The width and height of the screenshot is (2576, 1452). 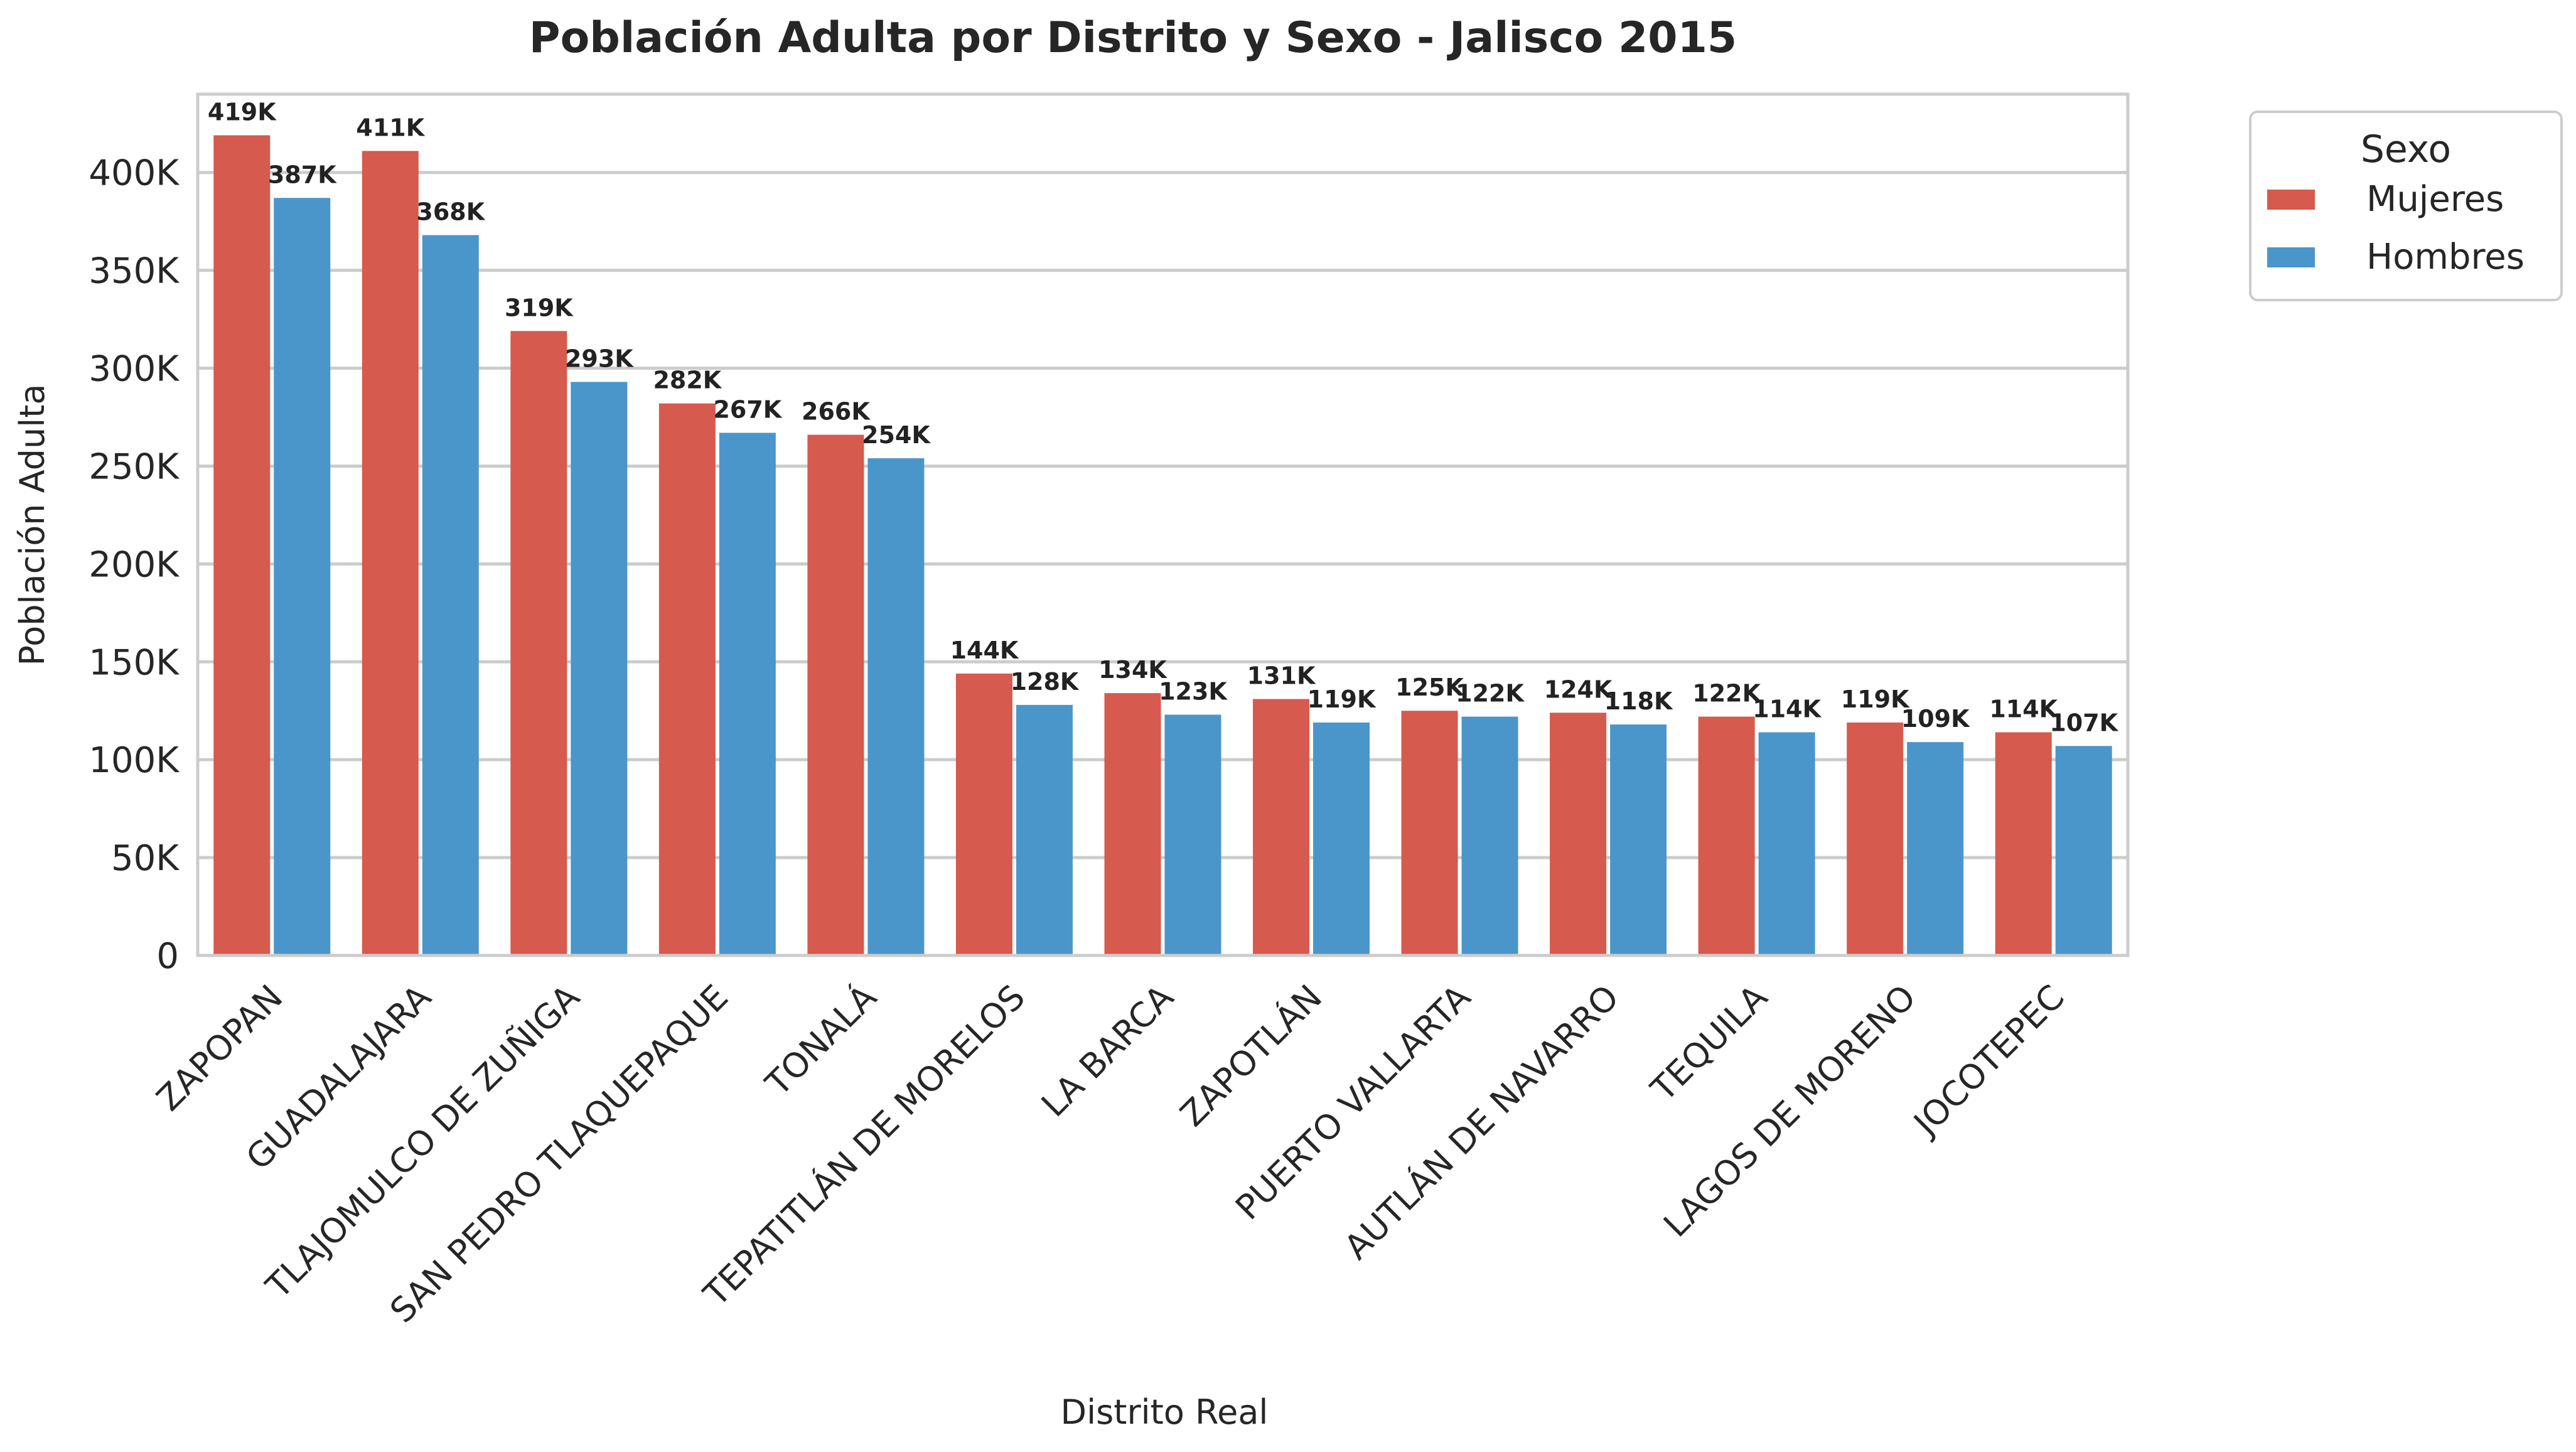 I want to click on x-tick-label: ZAPOPAN, so click(x=219, y=1048).